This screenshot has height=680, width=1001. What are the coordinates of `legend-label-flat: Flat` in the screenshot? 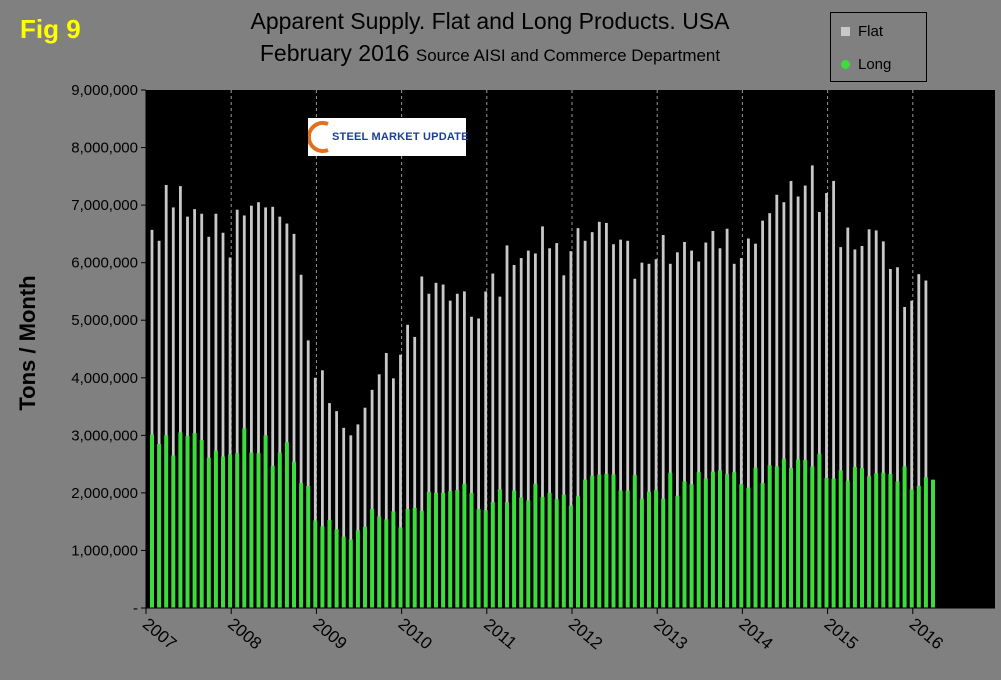 It's located at (871, 31).